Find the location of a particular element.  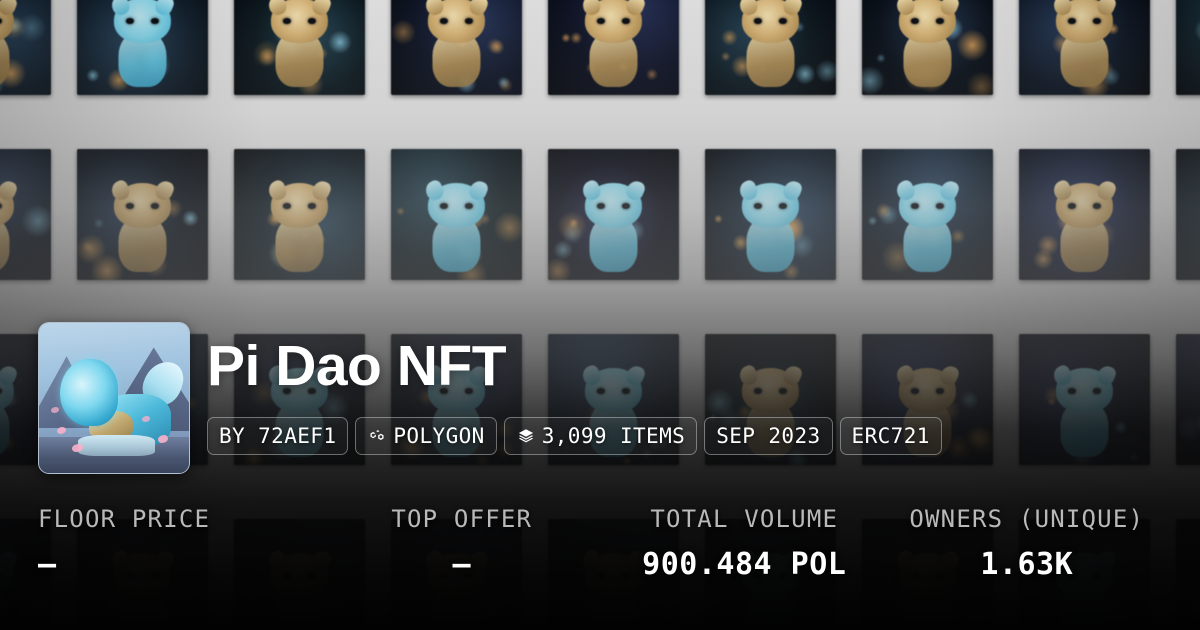

stat-value: 900.484 POL is located at coordinates (744, 564).